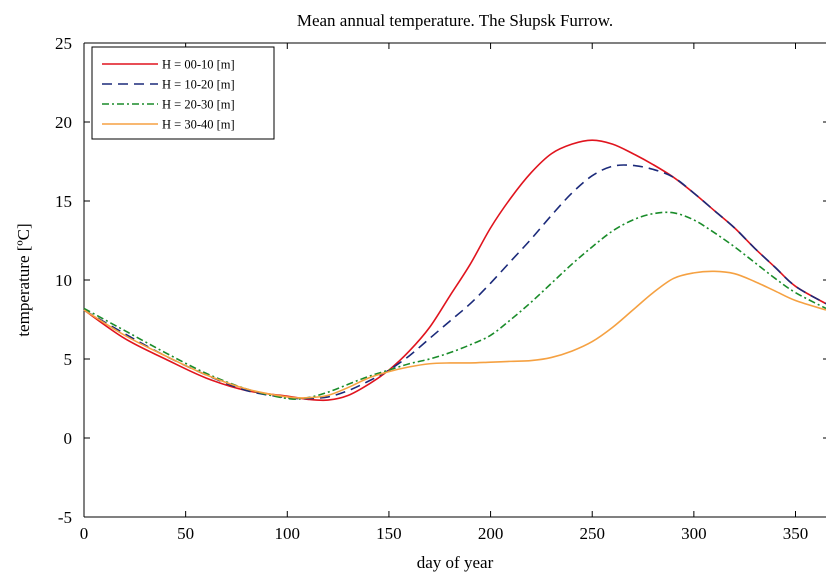 The image size is (826, 581). Describe the element at coordinates (592, 533) in the screenshot. I see `x-tick-label: 250` at that location.